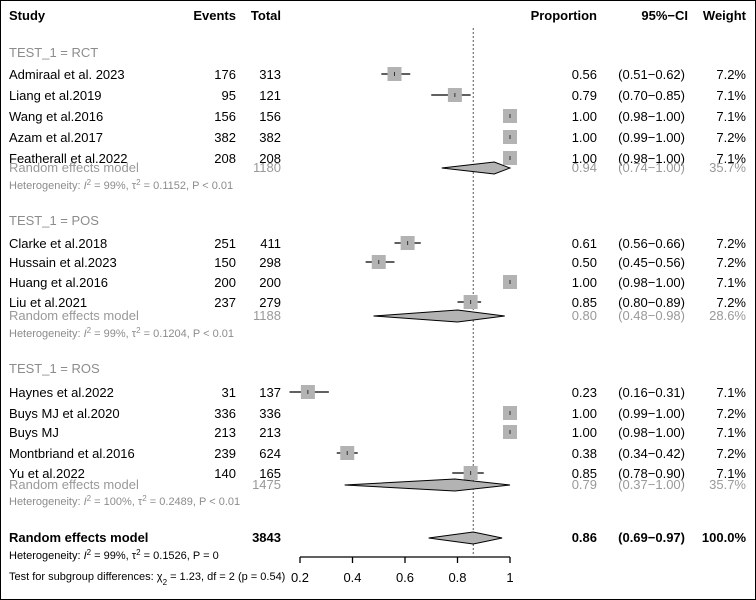  What do you see at coordinates (267, 315) in the screenshot?
I see `subgroup-model-total: 1188` at bounding box center [267, 315].